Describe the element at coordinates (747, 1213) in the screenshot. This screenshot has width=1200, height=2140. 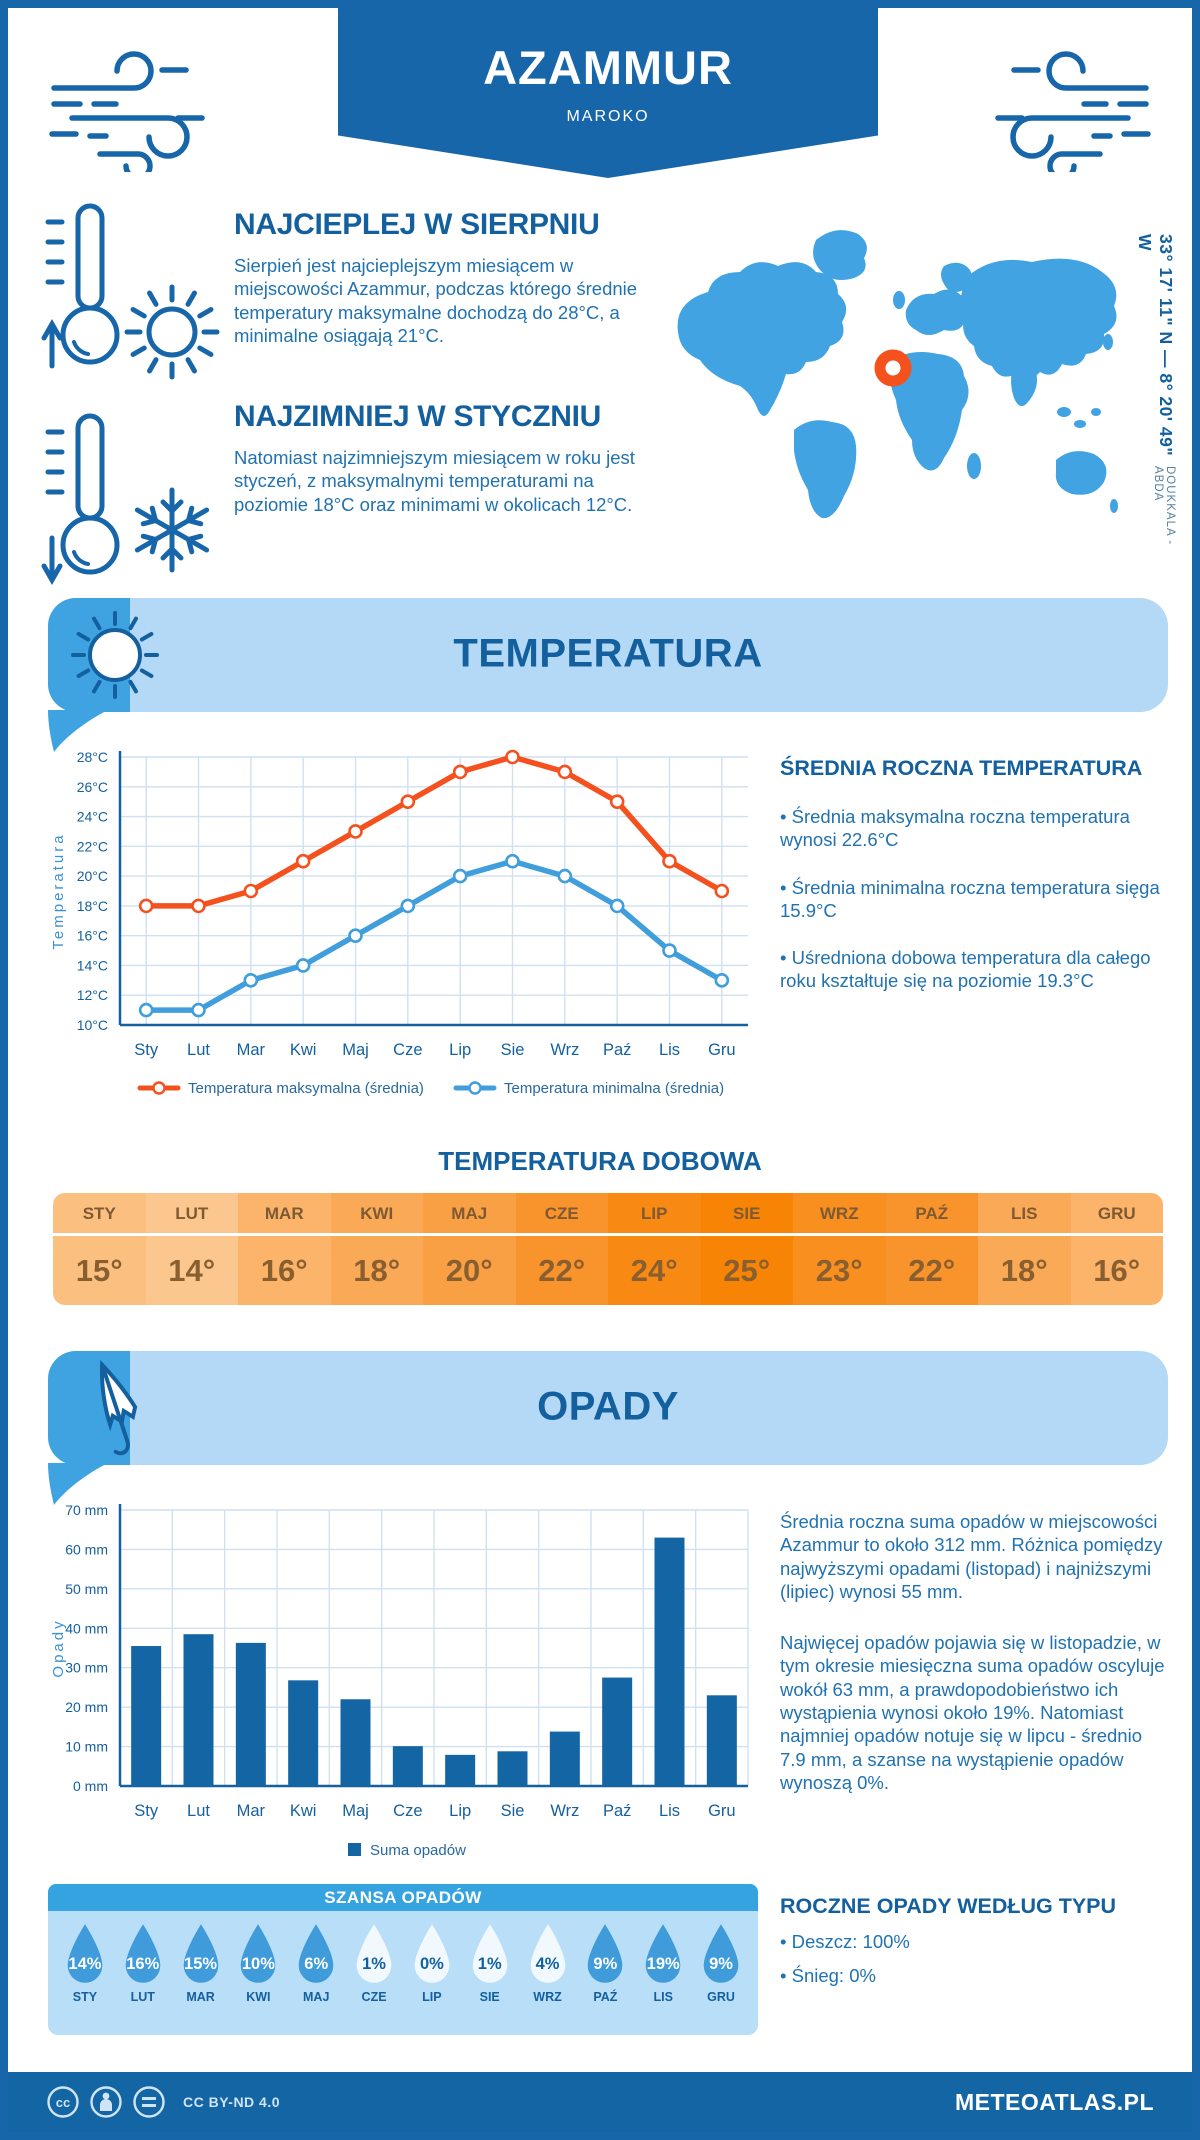
I see `daily-month-label: SIE` at that location.